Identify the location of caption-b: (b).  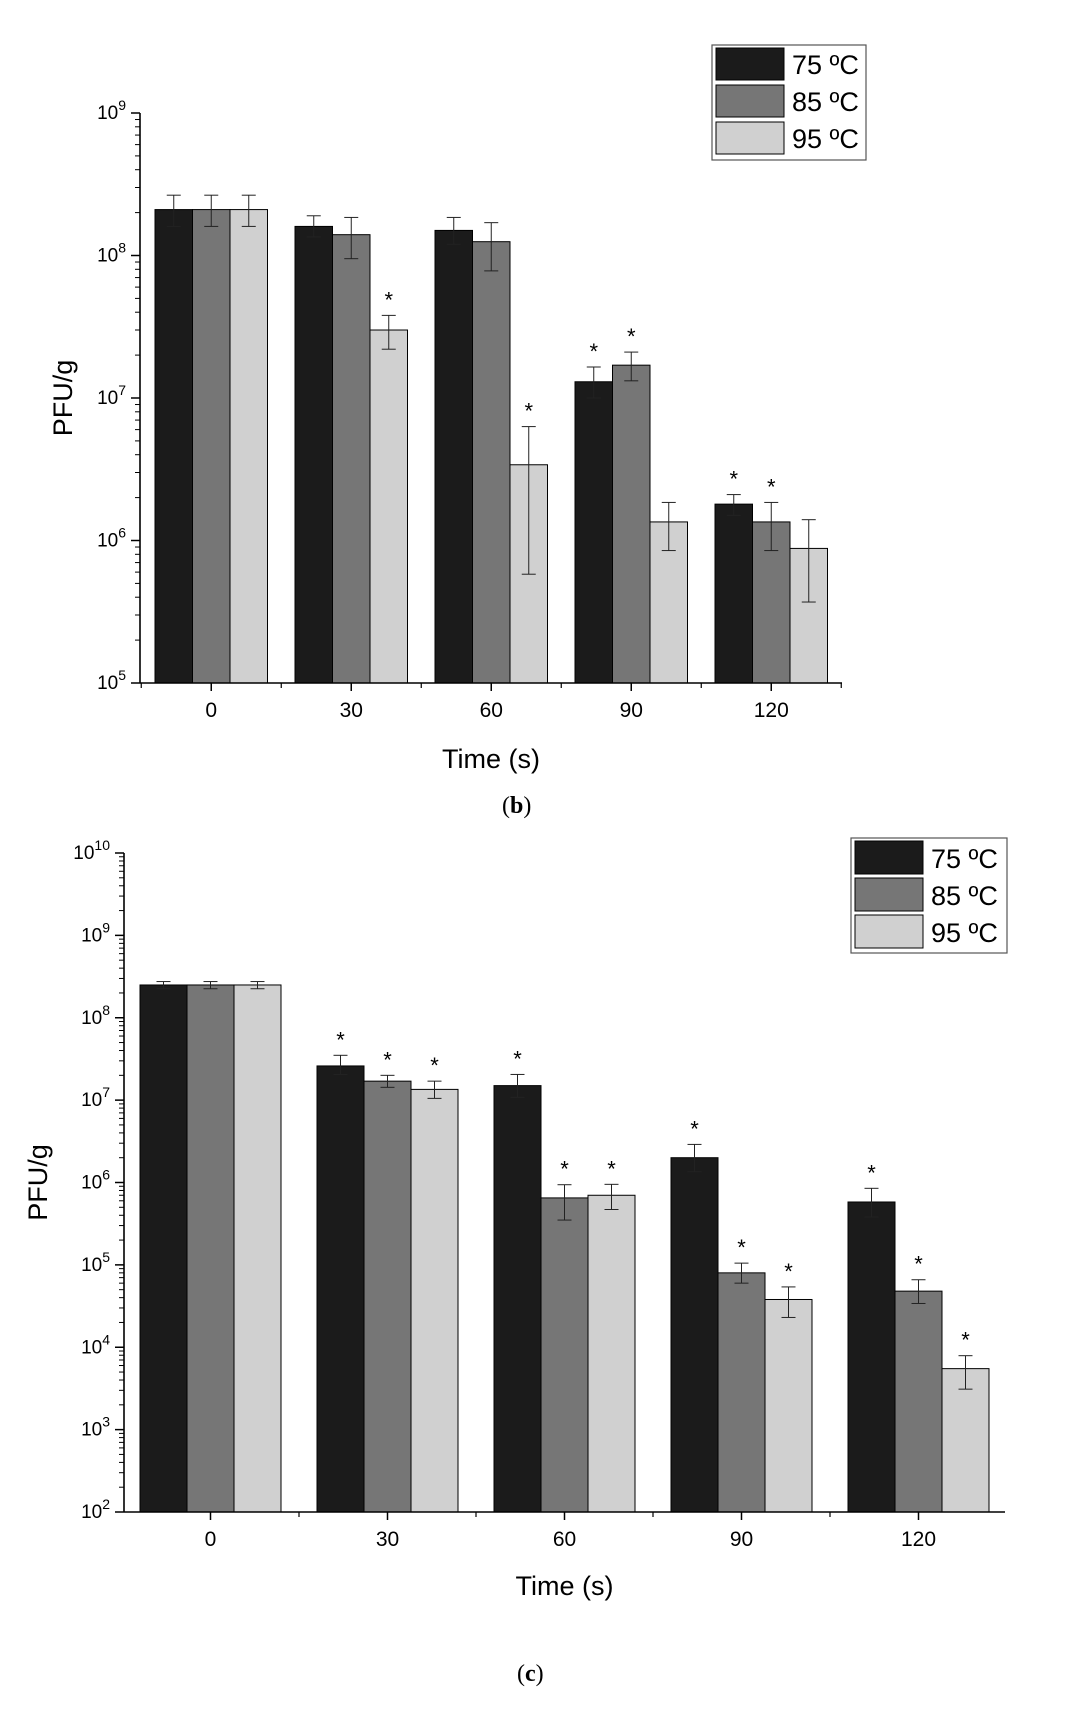
(516, 806).